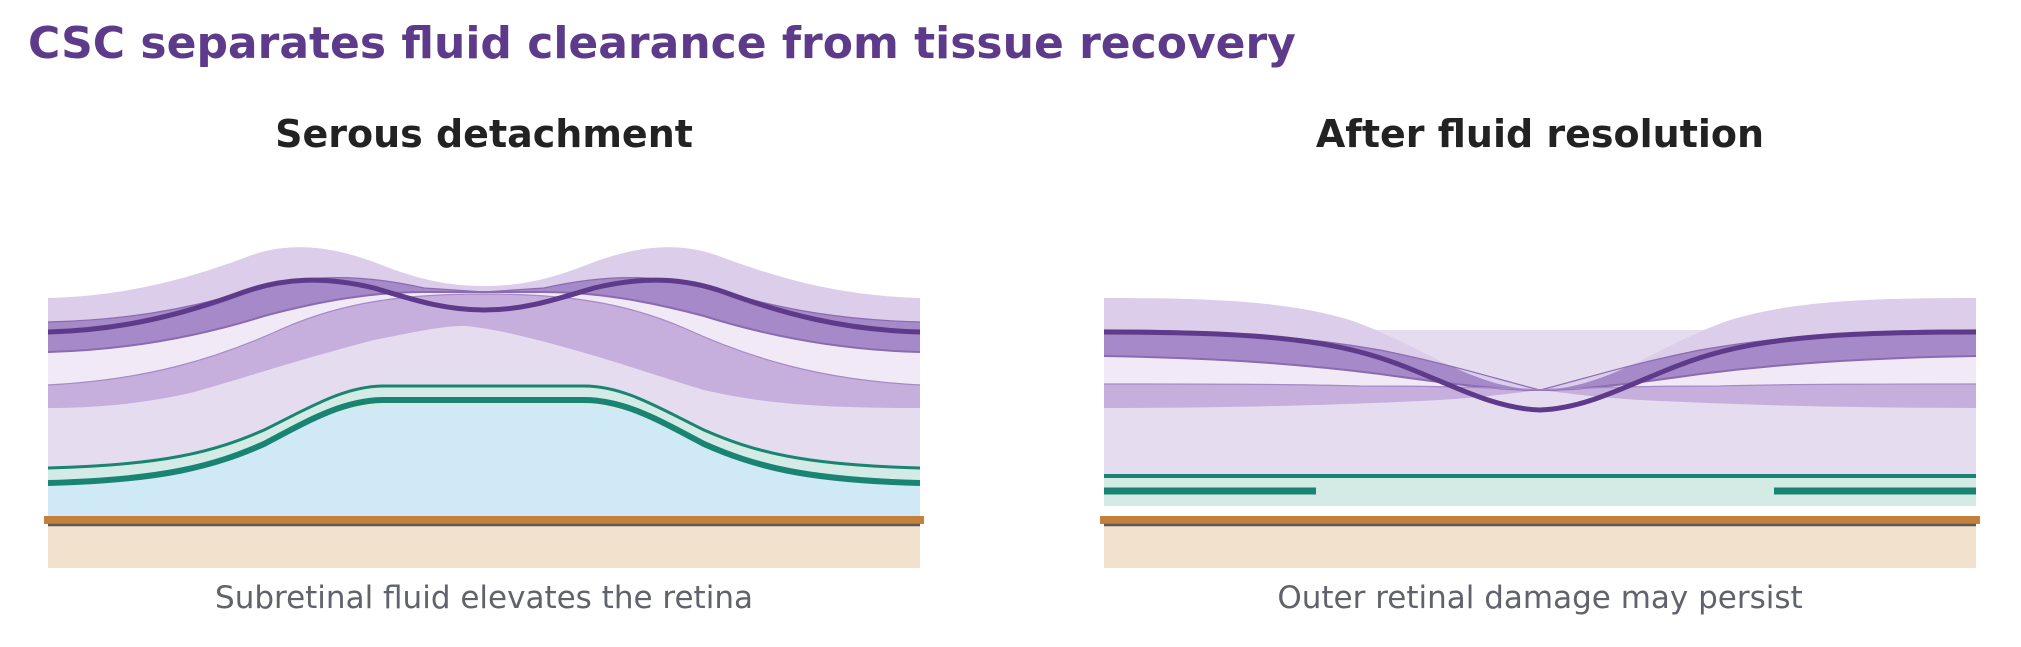 The height and width of the screenshot is (647, 2021). I want to click on subretinal-fluid, so click(484, 463).